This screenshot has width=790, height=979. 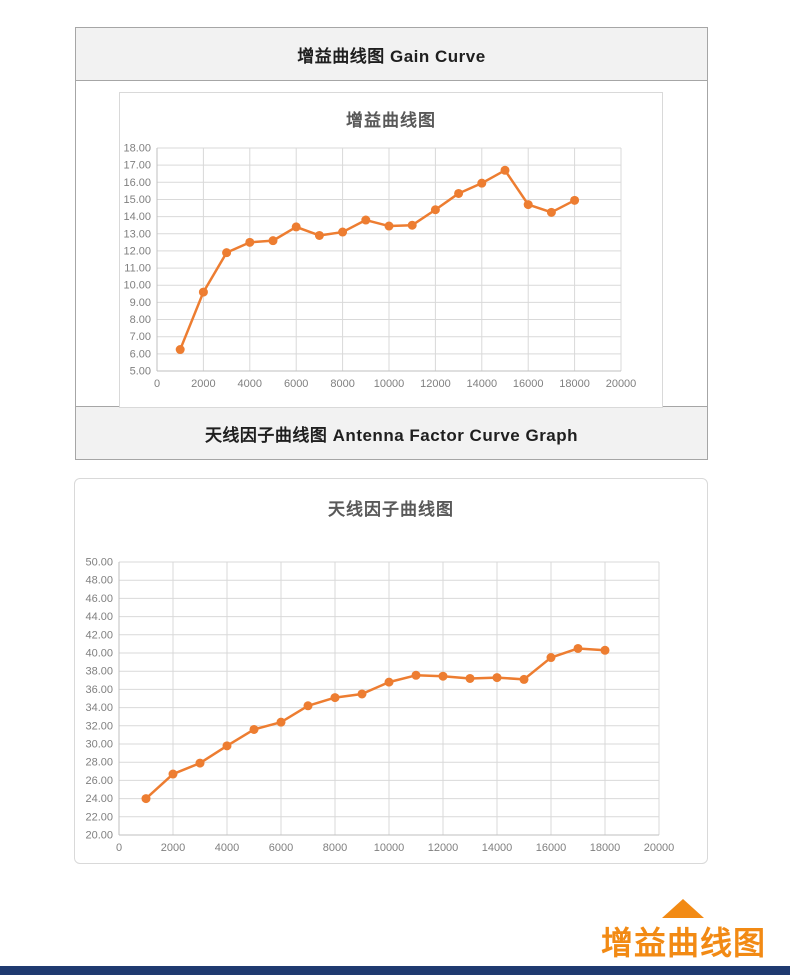 What do you see at coordinates (137, 149) in the screenshot?
I see `svg-text: 18.00` at bounding box center [137, 149].